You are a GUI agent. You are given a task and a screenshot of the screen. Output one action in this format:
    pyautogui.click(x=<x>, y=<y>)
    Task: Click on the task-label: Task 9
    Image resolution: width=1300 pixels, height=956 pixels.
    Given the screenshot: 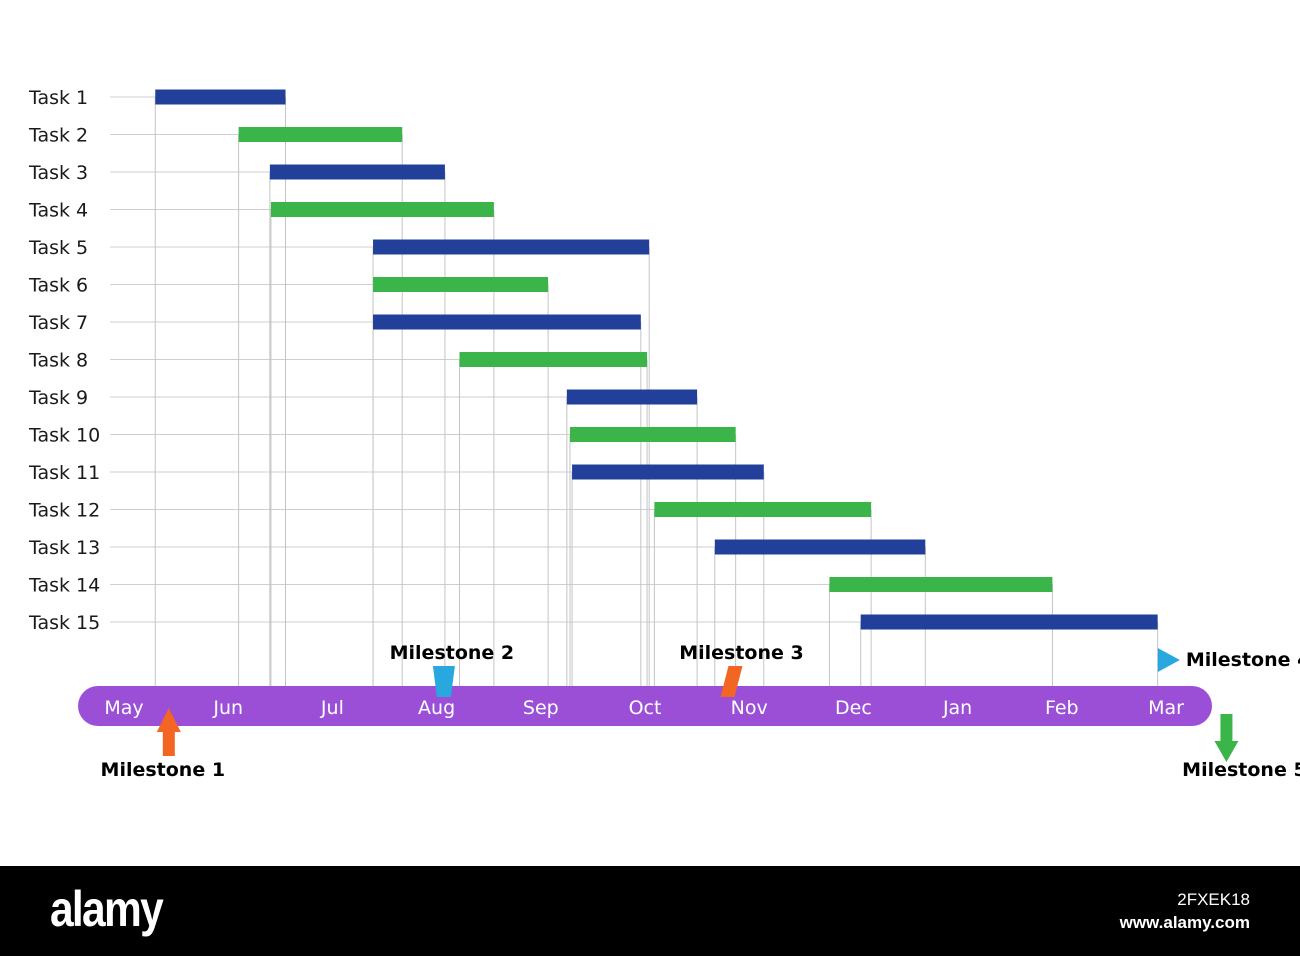 What is the action you would take?
    pyautogui.click(x=58, y=398)
    